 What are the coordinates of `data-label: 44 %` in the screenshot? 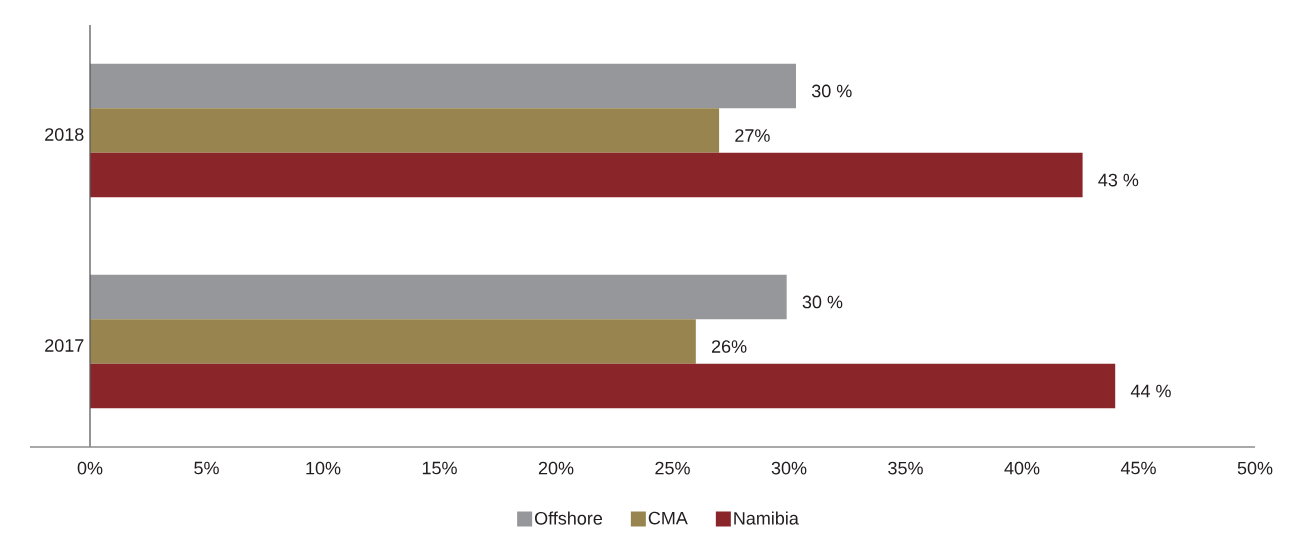 It's located at (1150, 391).